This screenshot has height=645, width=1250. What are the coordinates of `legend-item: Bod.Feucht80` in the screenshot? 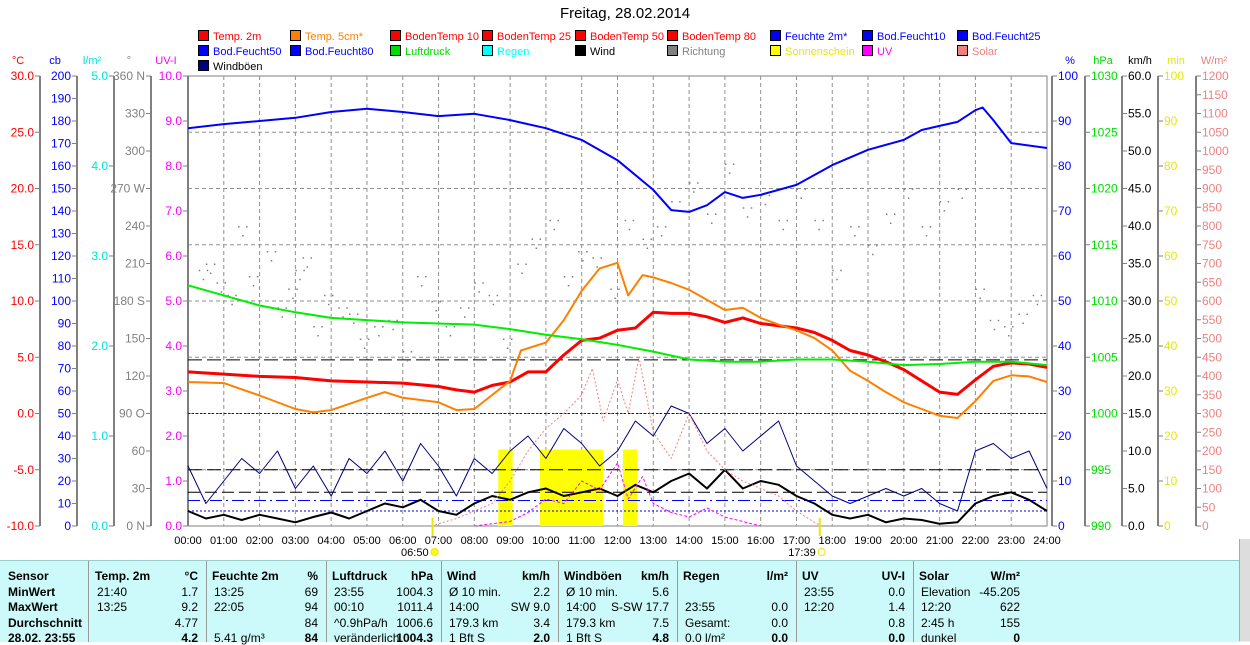 It's located at (332, 51).